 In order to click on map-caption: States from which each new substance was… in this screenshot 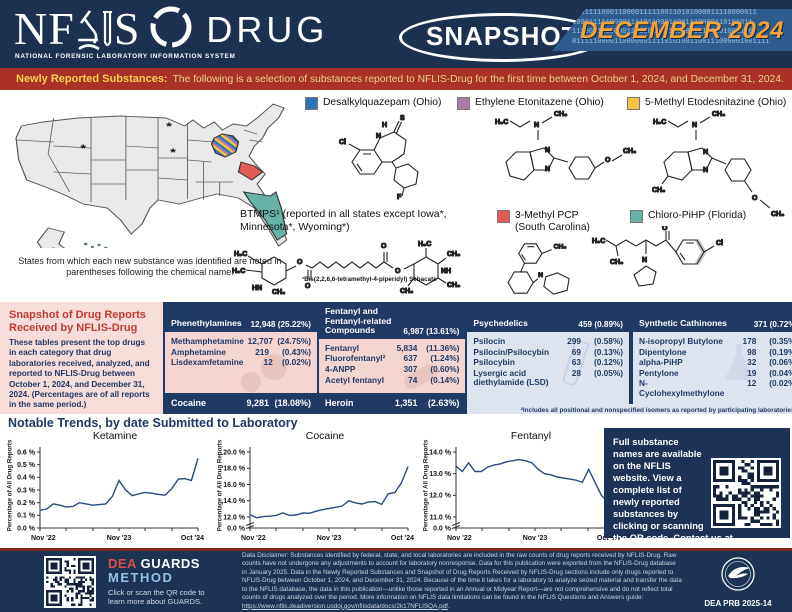, I will do `click(150, 266)`.